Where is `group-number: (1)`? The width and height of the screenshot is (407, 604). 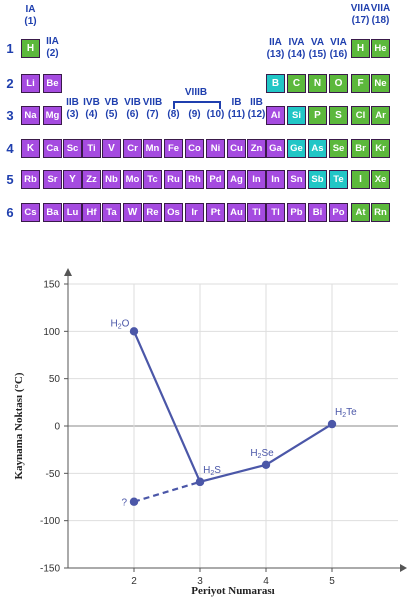 group-number: (1) is located at coordinates (30, 21).